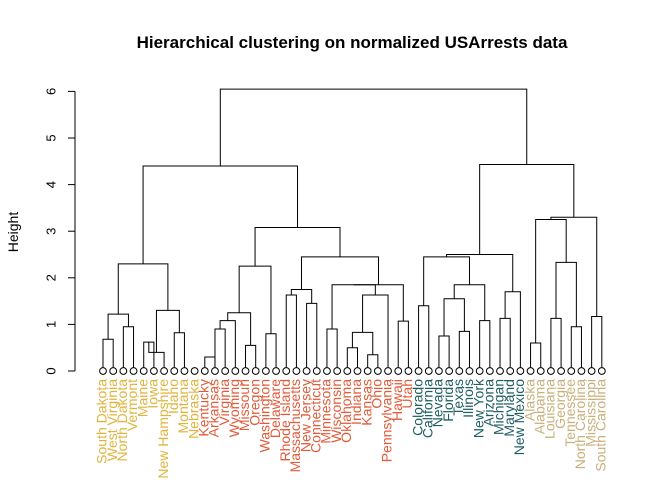 This screenshot has height=480, width=672. Describe the element at coordinates (326, 411) in the screenshot. I see `leaf-label: Minnesota` at that location.